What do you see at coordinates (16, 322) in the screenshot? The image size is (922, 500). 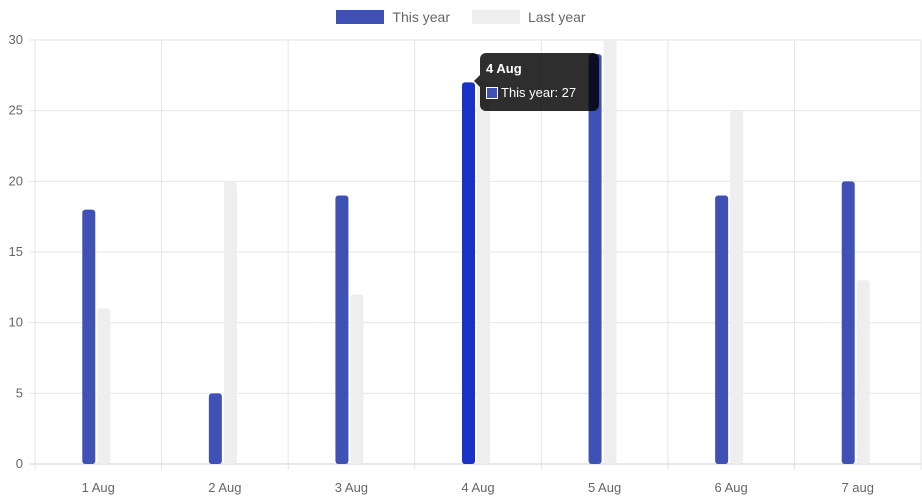 I see `y-tick-label: 10` at bounding box center [16, 322].